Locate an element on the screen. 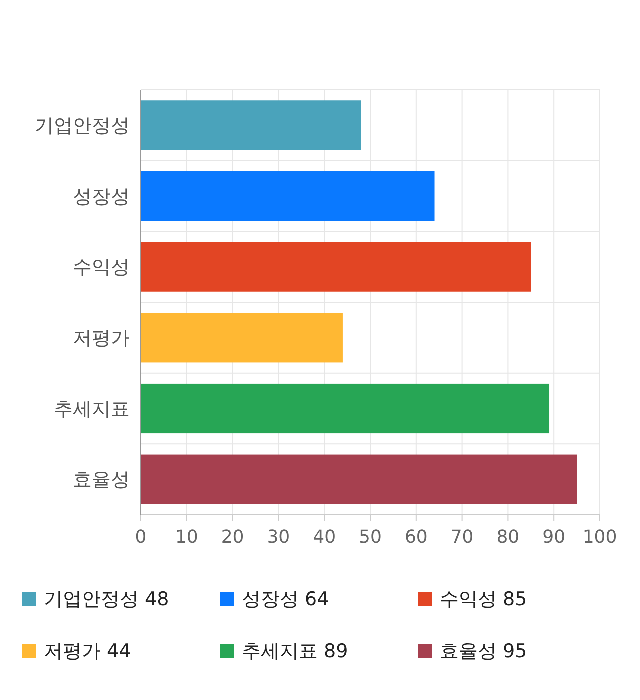  x-tick-label: 60 is located at coordinates (416, 537).